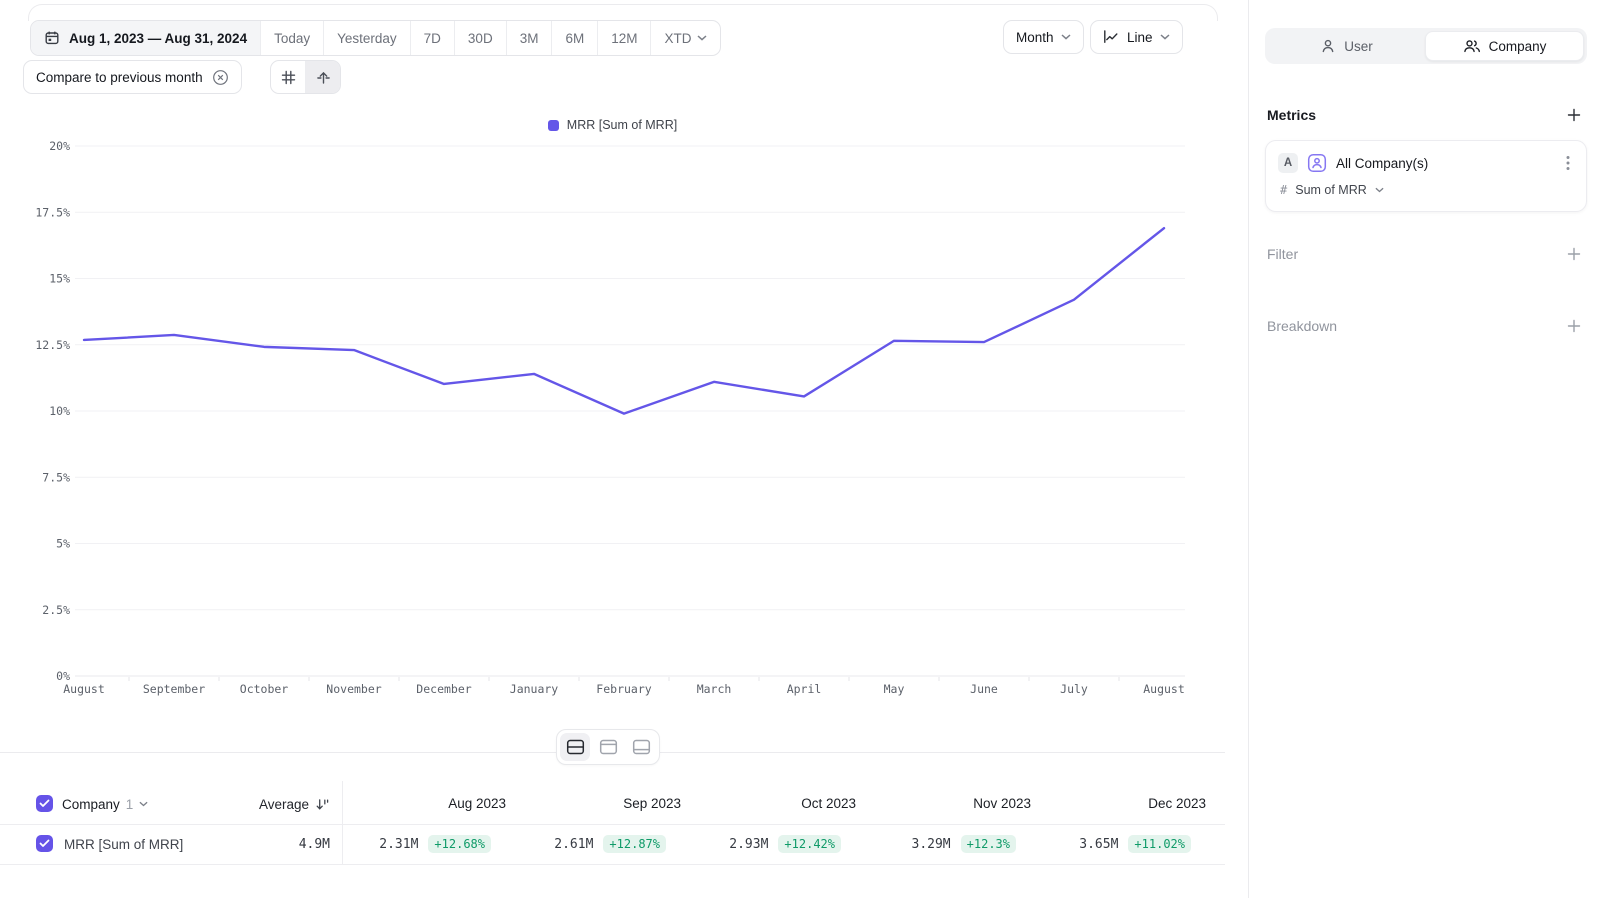 The height and width of the screenshot is (898, 1600). What do you see at coordinates (1568, 163) in the screenshot?
I see `metric-menu-button` at bounding box center [1568, 163].